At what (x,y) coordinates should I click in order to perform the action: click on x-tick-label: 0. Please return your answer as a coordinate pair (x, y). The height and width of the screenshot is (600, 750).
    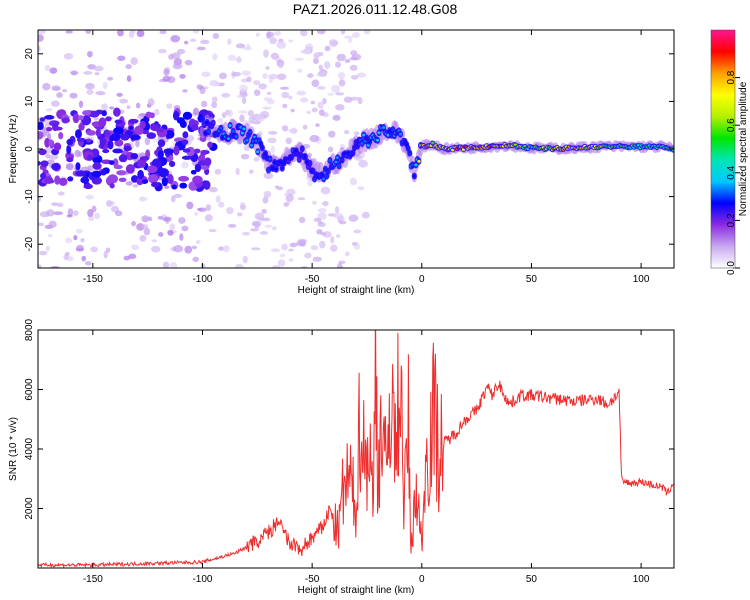
    Looking at the image, I should click on (422, 579).